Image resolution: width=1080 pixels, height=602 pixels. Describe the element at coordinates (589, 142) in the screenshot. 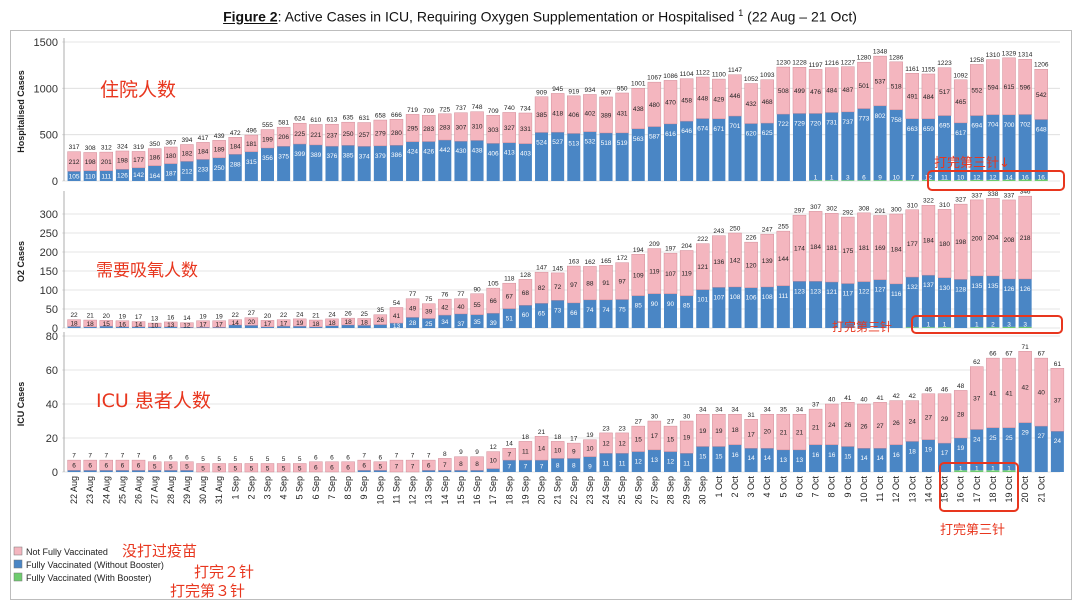

I see `wob-label: 532` at that location.